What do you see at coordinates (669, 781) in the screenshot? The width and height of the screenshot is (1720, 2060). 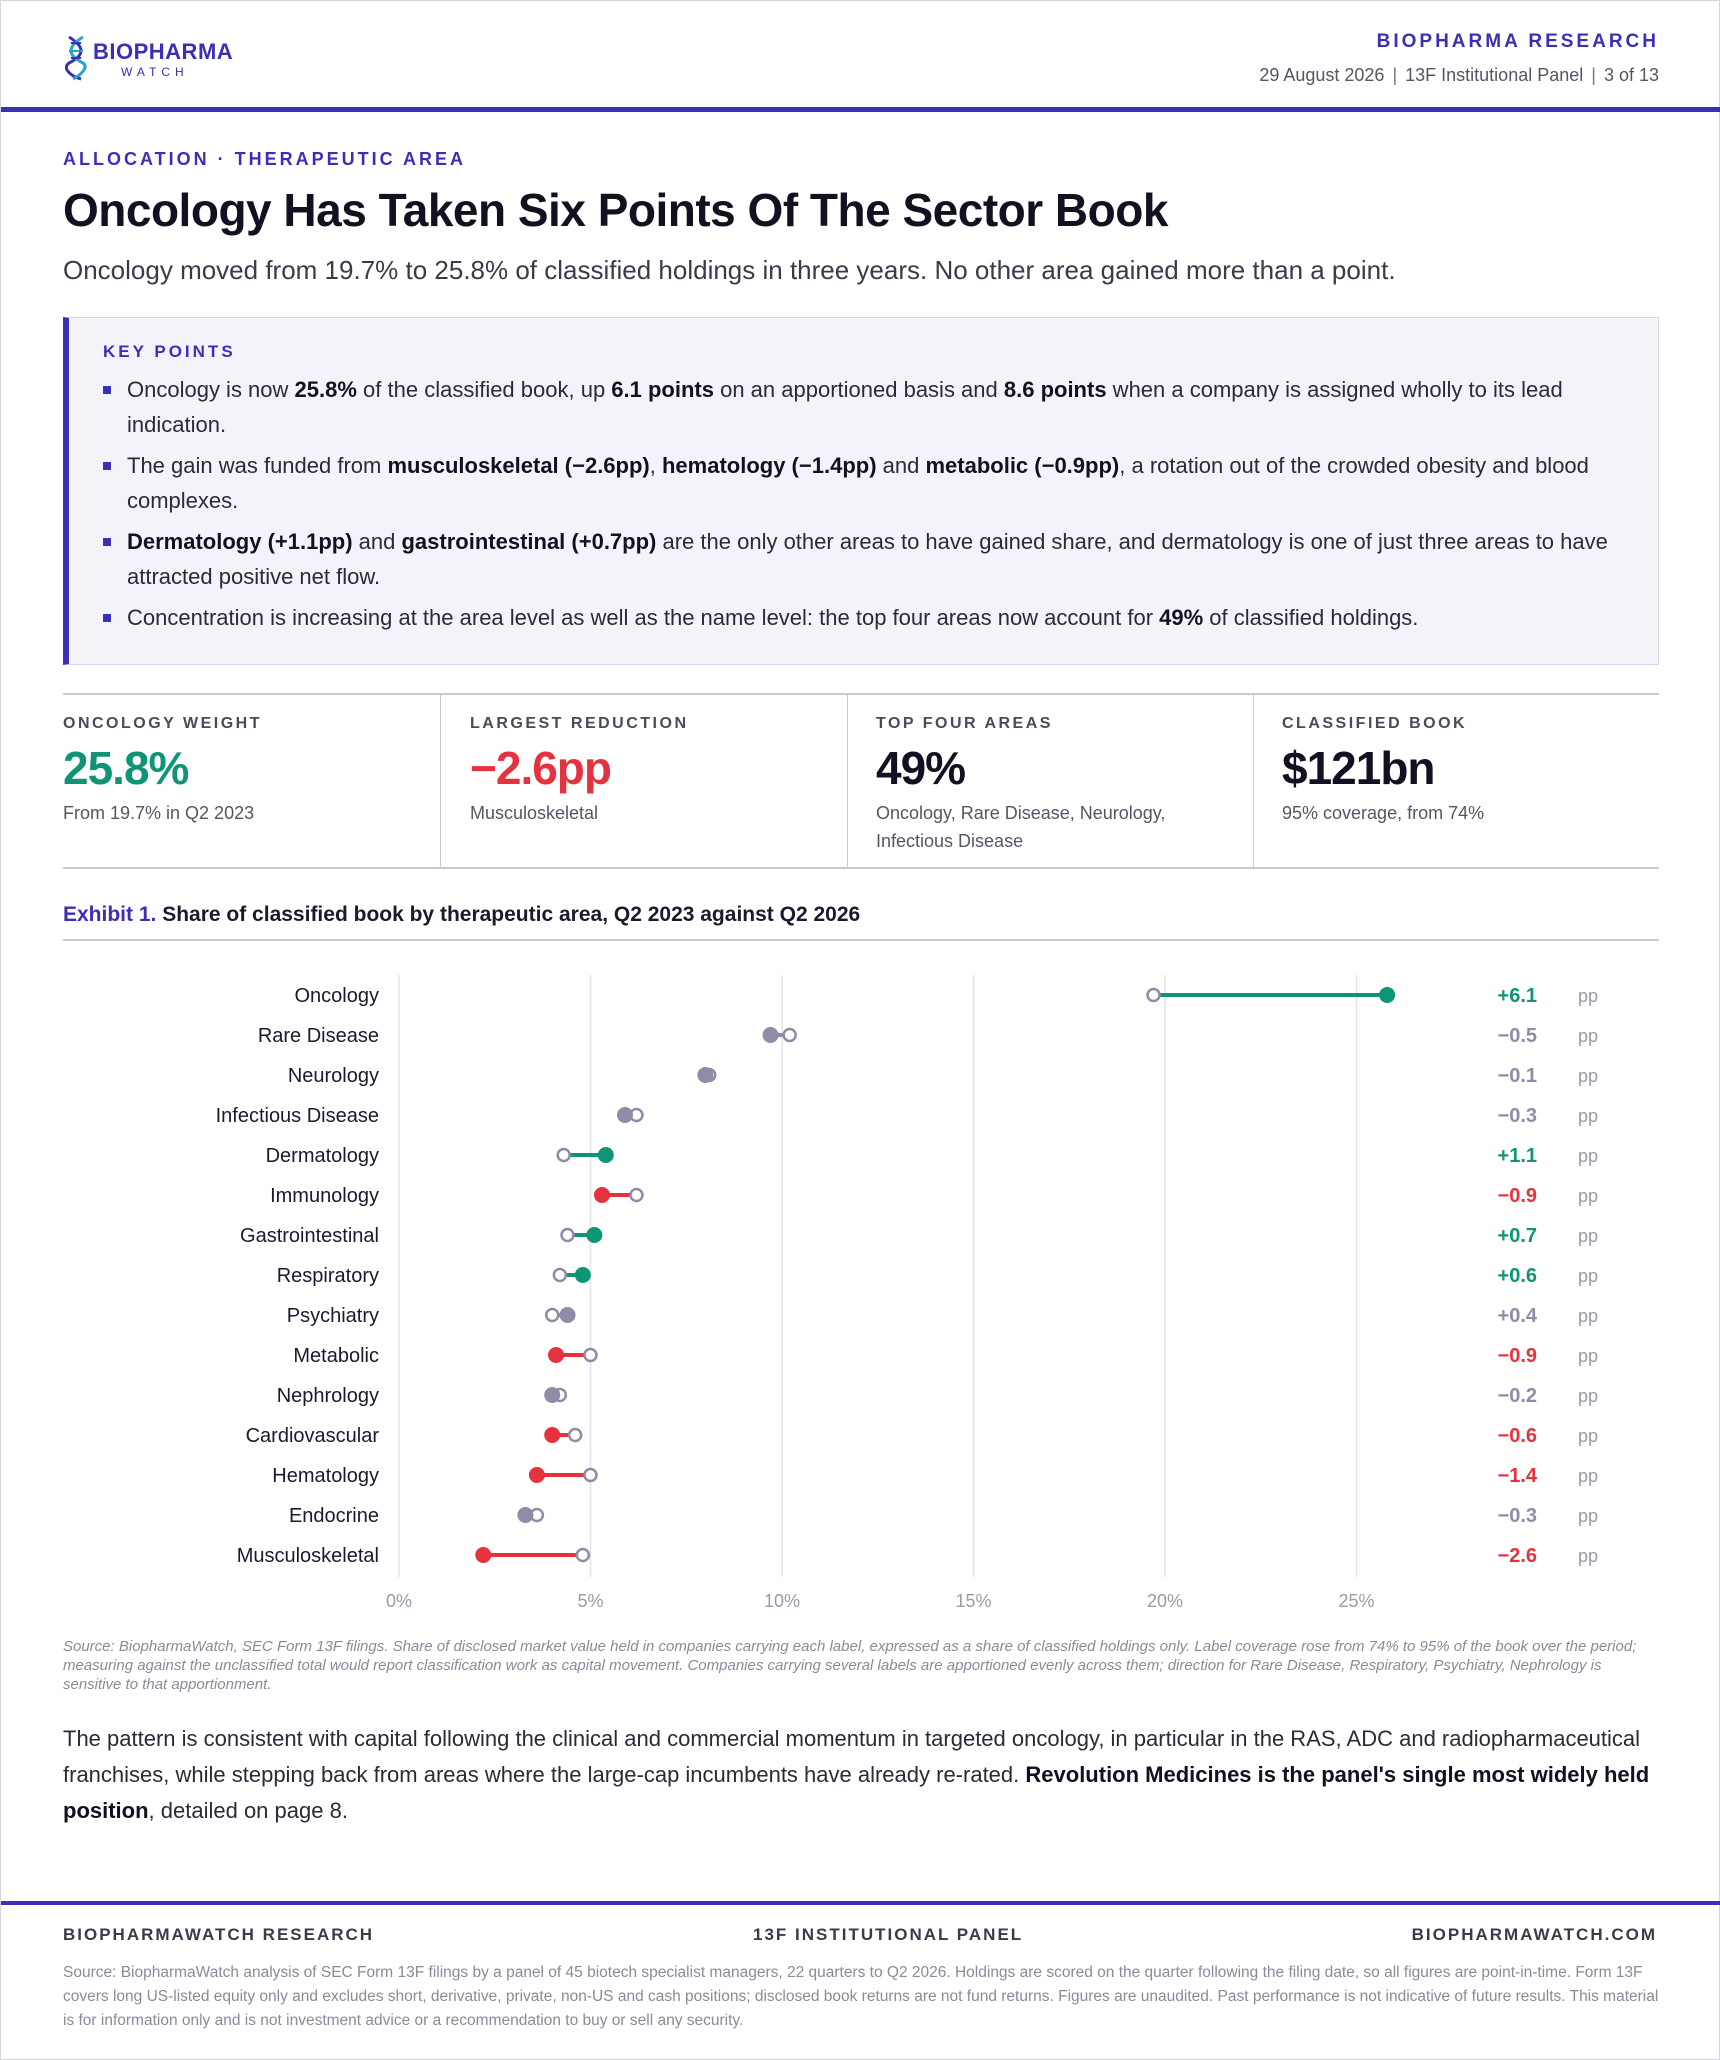 I see `stat-largest-reduction: LARGEST REDUCTION −2.6pp Musculoskeletal` at bounding box center [669, 781].